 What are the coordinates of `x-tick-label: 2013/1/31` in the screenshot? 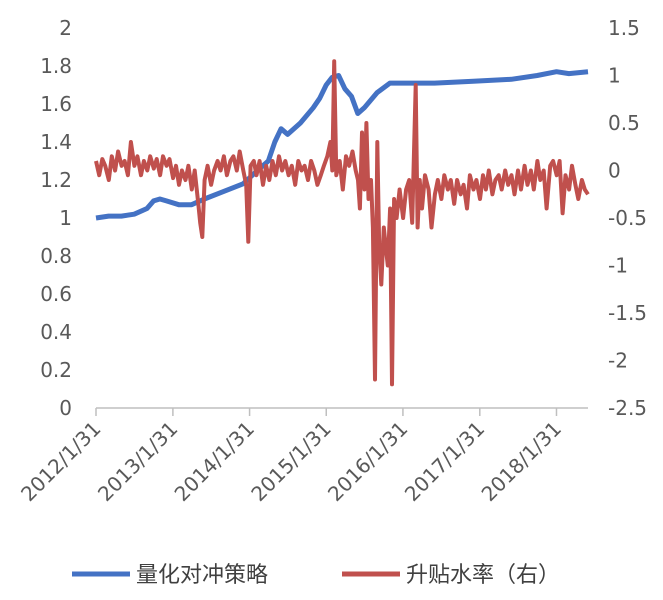 It's located at (137, 461).